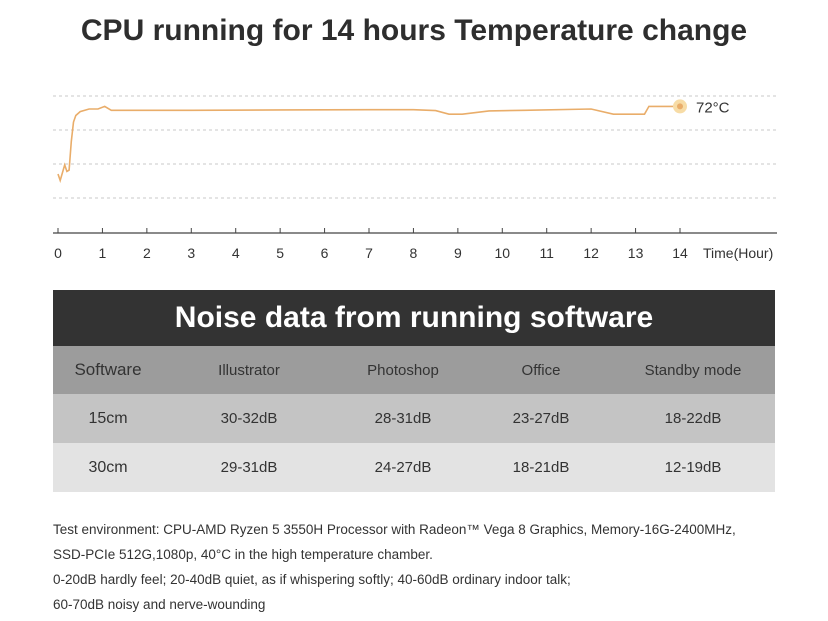  What do you see at coordinates (403, 418) in the screenshot?
I see `table-cell: 28-31dB` at bounding box center [403, 418].